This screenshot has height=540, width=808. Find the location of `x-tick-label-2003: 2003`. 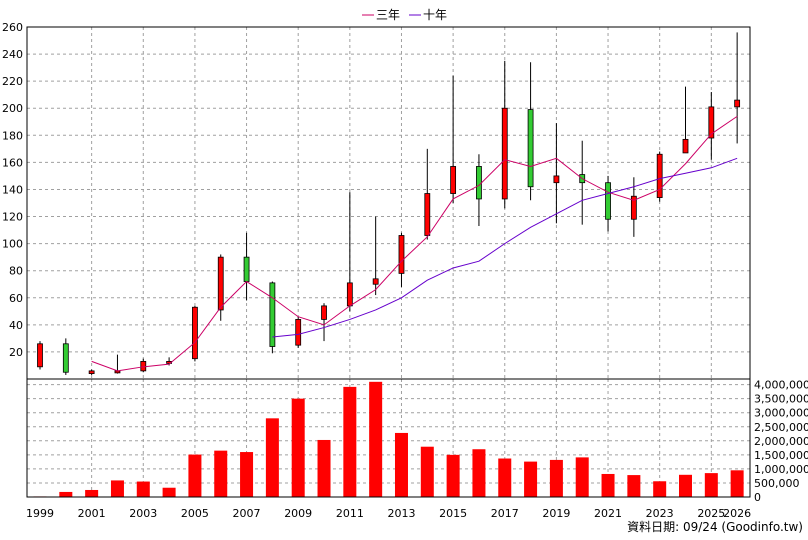

x-tick-label-2003: 2003 is located at coordinates (143, 513).